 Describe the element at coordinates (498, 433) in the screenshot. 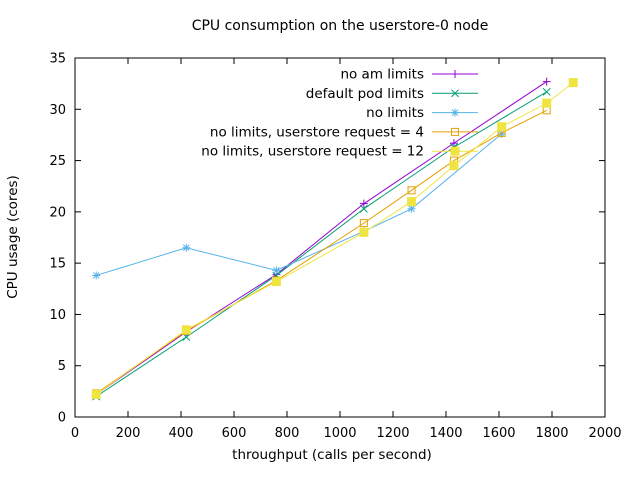

I see `x-tick-label: 1600` at that location.